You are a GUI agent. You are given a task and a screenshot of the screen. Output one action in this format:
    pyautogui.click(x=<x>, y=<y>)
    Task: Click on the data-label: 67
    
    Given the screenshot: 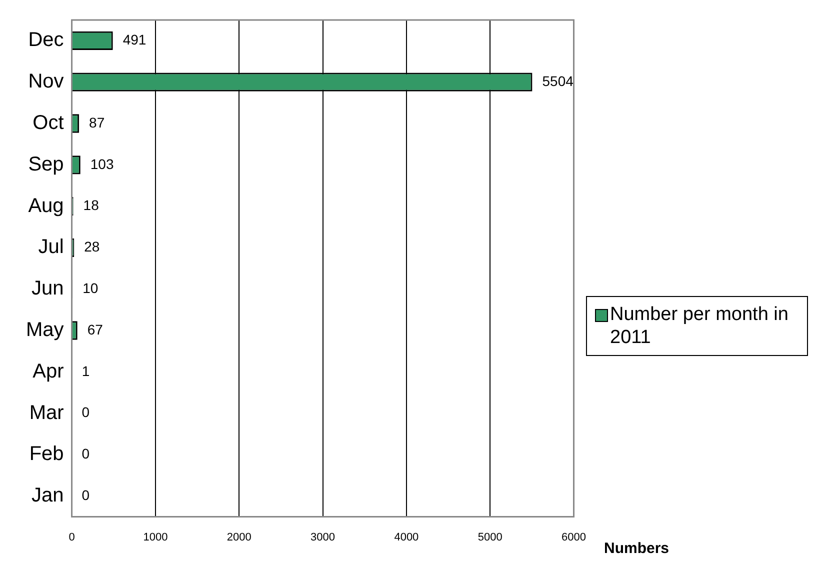 What is the action you would take?
    pyautogui.click(x=95, y=329)
    